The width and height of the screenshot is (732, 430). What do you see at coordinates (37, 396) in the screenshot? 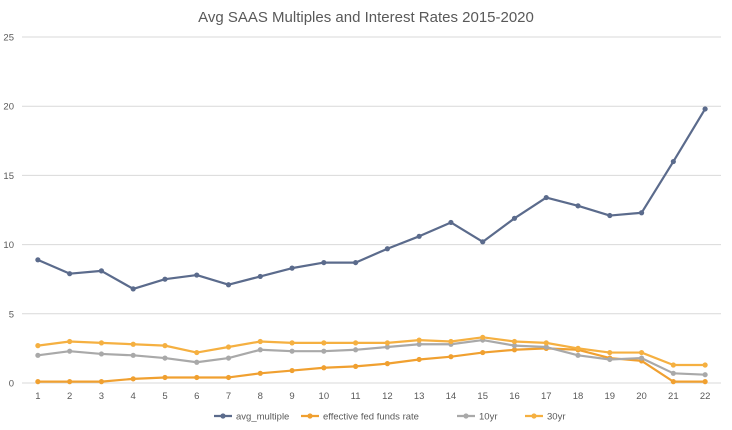
I see `x-tick-label: 1` at bounding box center [37, 396].